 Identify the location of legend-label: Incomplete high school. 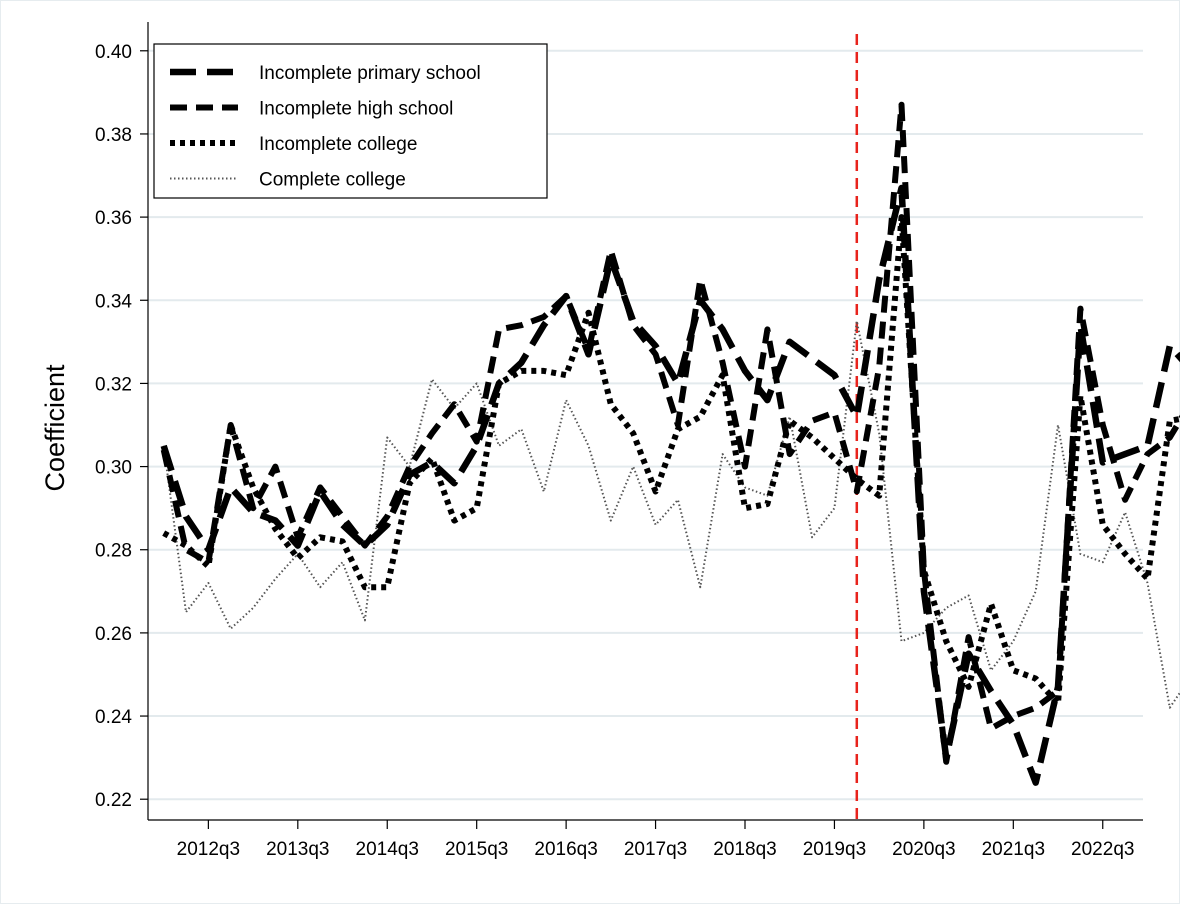
(356, 109).